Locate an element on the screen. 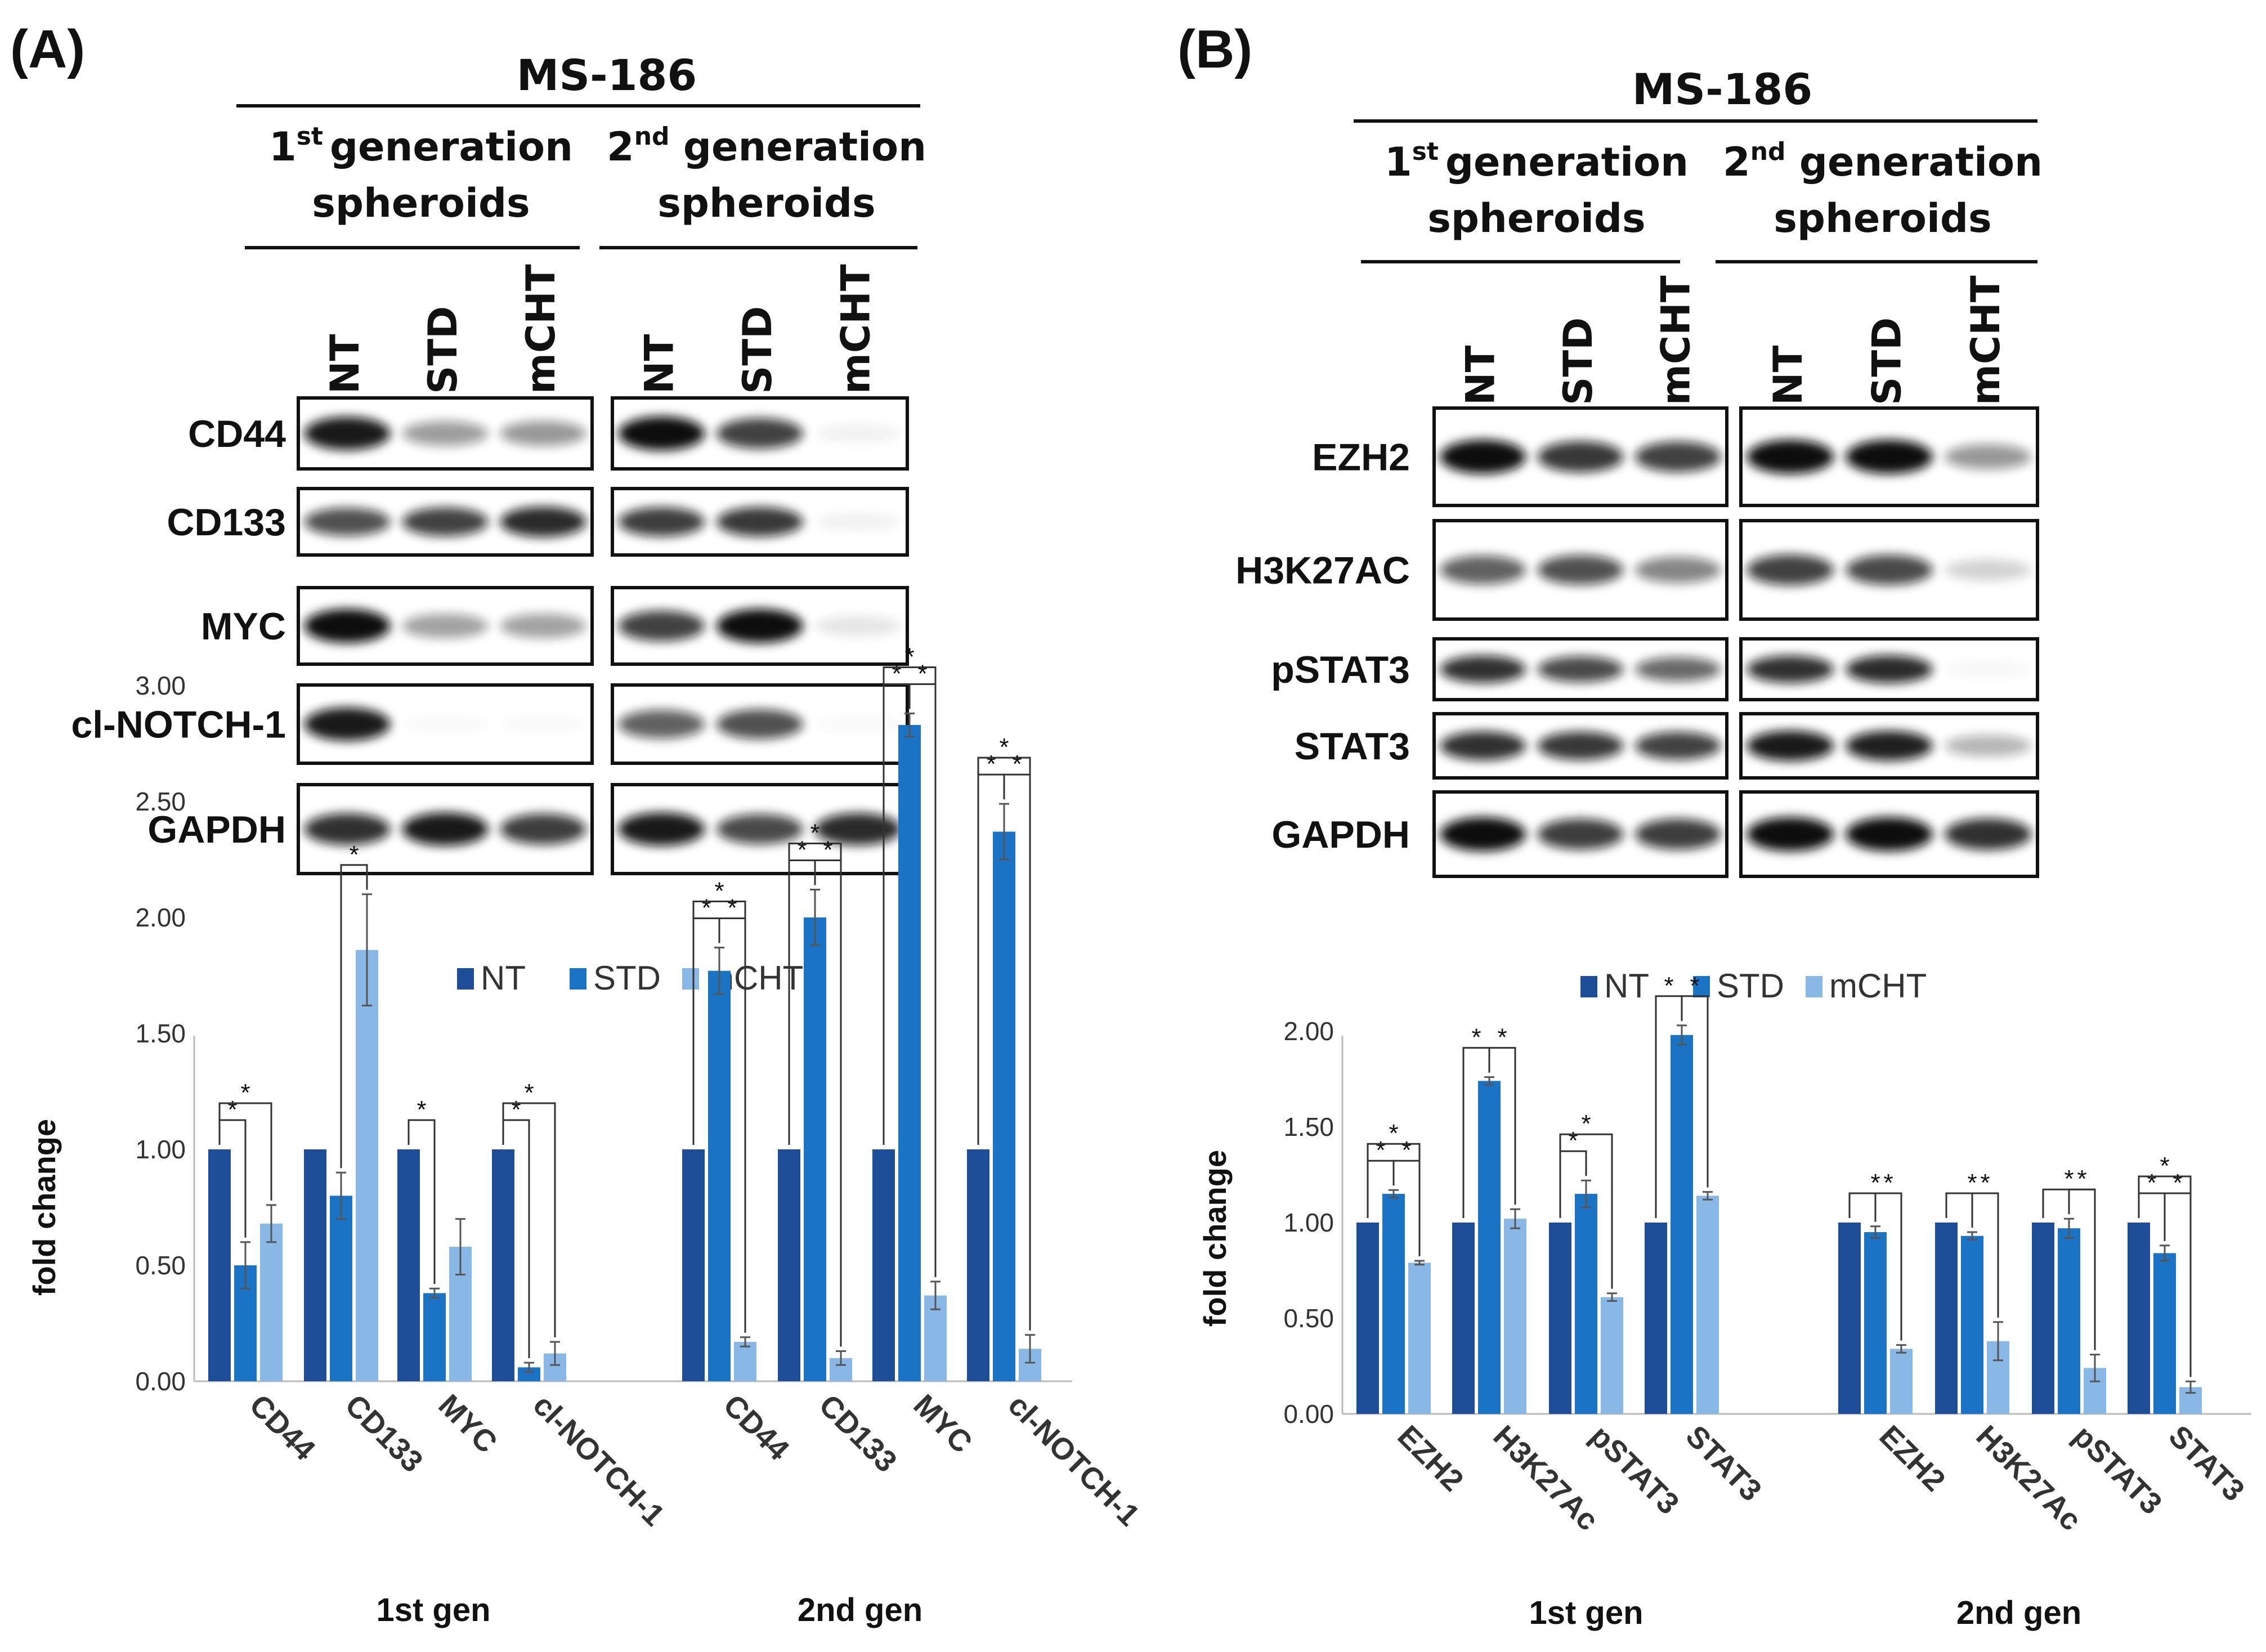  group1-subheading-b: spheroids is located at coordinates (1536, 218).